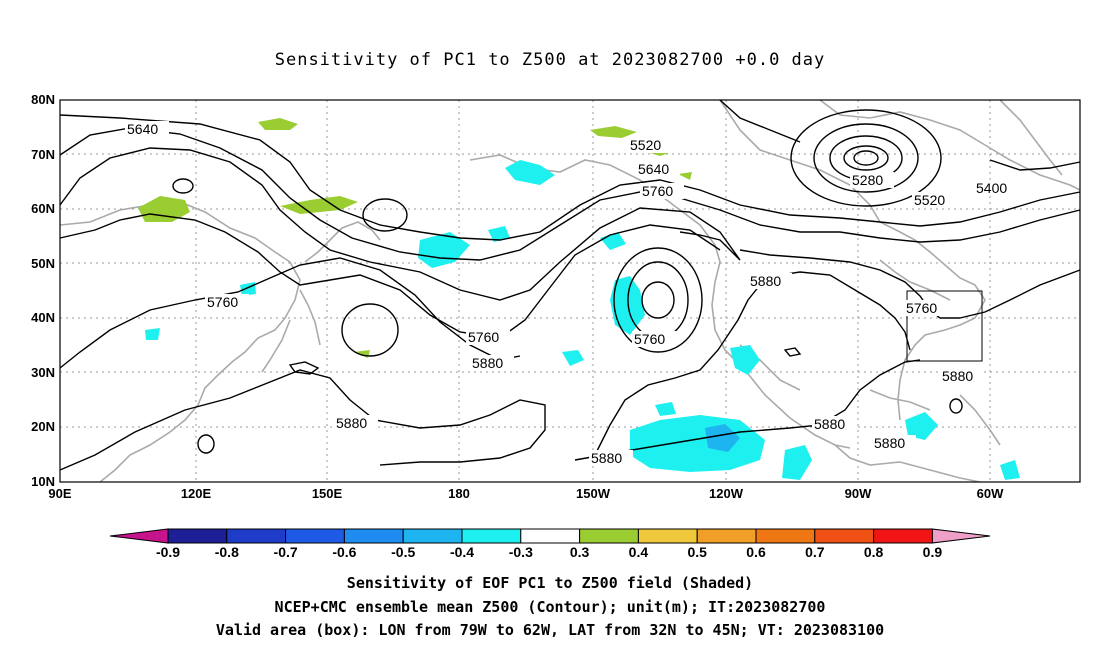 This screenshot has width=1100, height=650. What do you see at coordinates (43, 290) in the screenshot?
I see `lat-axis: 80N 70N 60N 50N 40N 30N 20N 10N` at bounding box center [43, 290].